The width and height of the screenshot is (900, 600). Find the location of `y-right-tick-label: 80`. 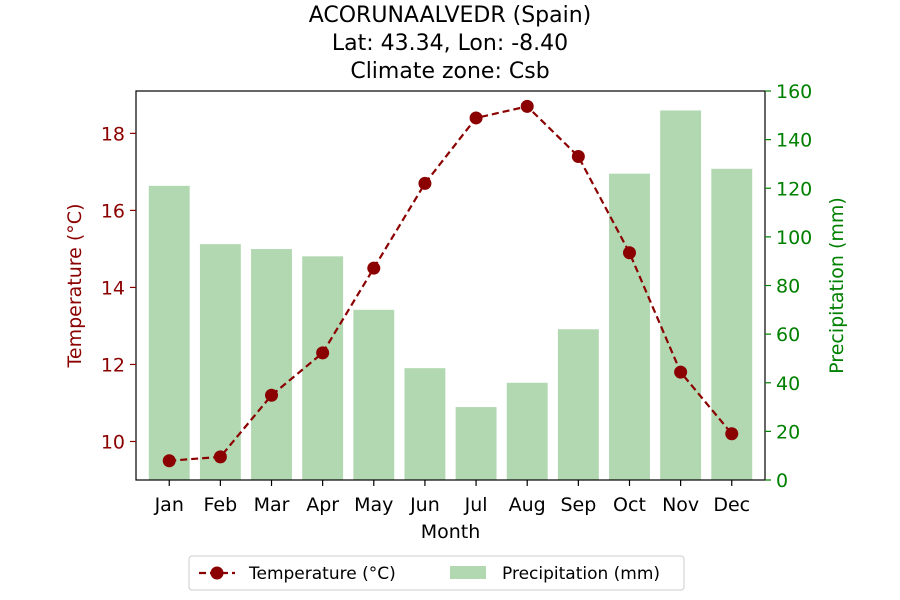

y-right-tick-label: 80 is located at coordinates (788, 287).